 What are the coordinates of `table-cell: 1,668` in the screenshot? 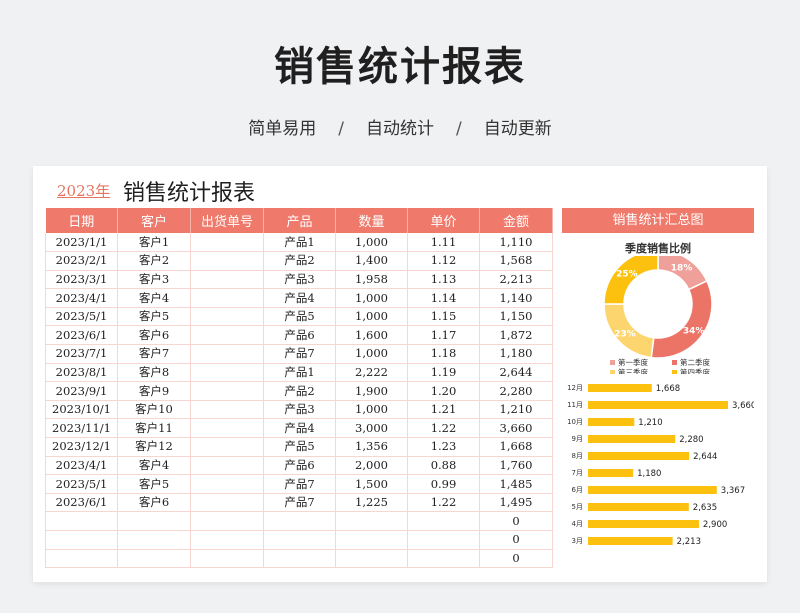 It's located at (516, 447).